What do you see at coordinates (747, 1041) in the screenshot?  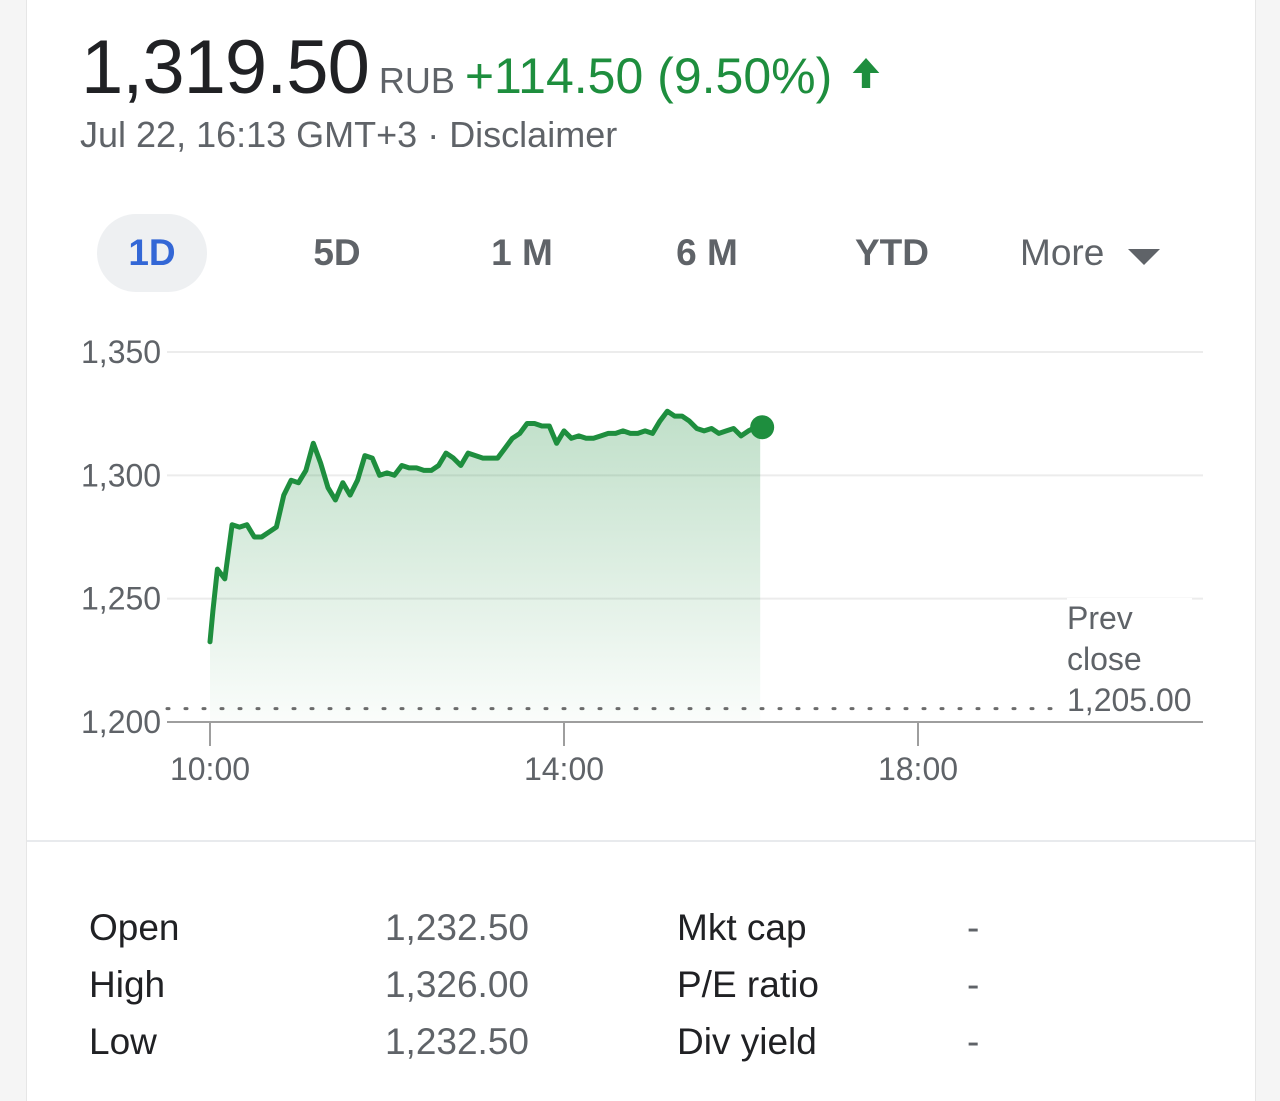 I see `stat-label-div-yield: Div yield` at bounding box center [747, 1041].